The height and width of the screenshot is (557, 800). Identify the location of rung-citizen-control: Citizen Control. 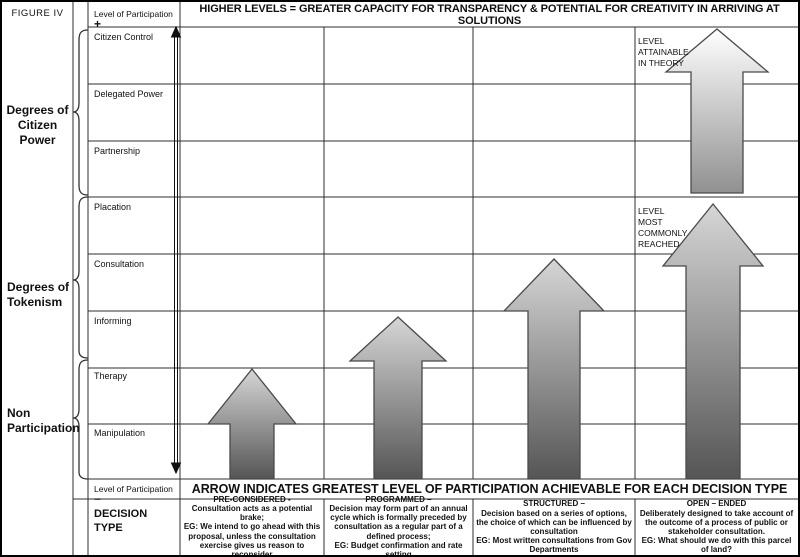
(124, 37).